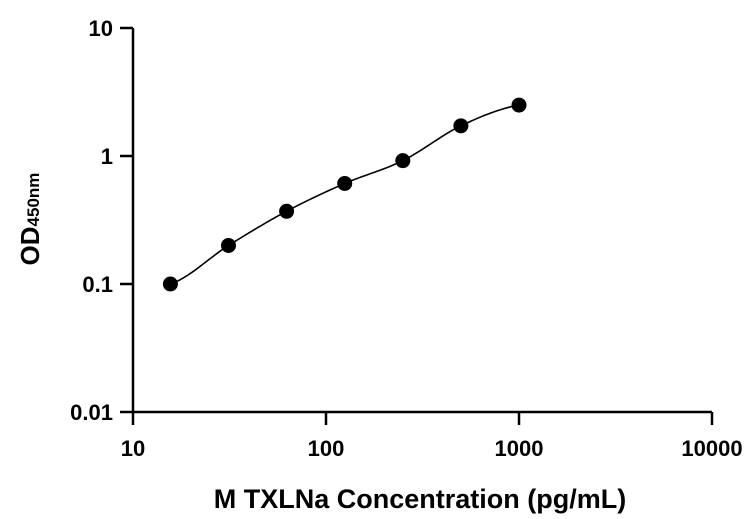 Image resolution: width=753 pixels, height=519 pixels. I want to click on y-axis-ticks: 0.01 0.1 1 10, so click(101, 220).